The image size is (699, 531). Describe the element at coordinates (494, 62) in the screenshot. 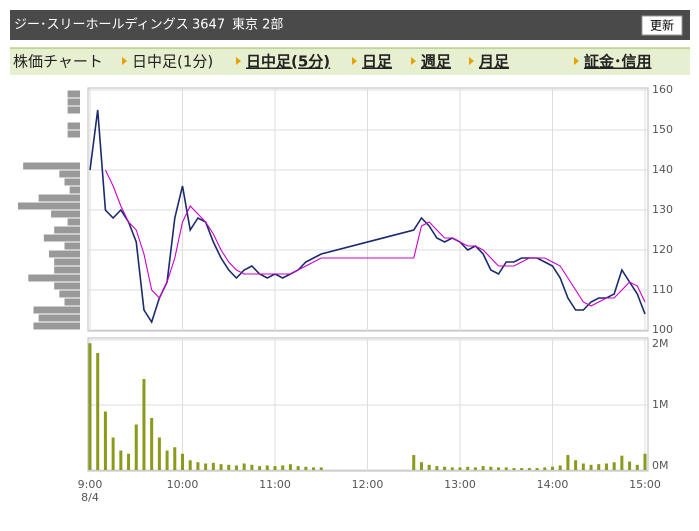

I see `tab: 月足` at that location.